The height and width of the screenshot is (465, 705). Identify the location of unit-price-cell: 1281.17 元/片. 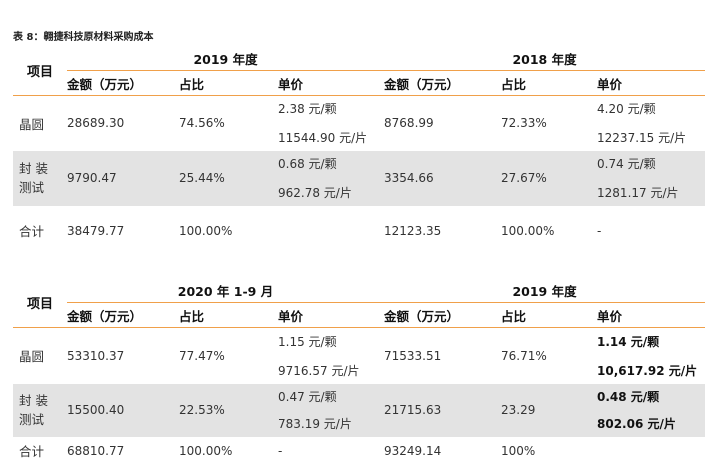
(638, 193).